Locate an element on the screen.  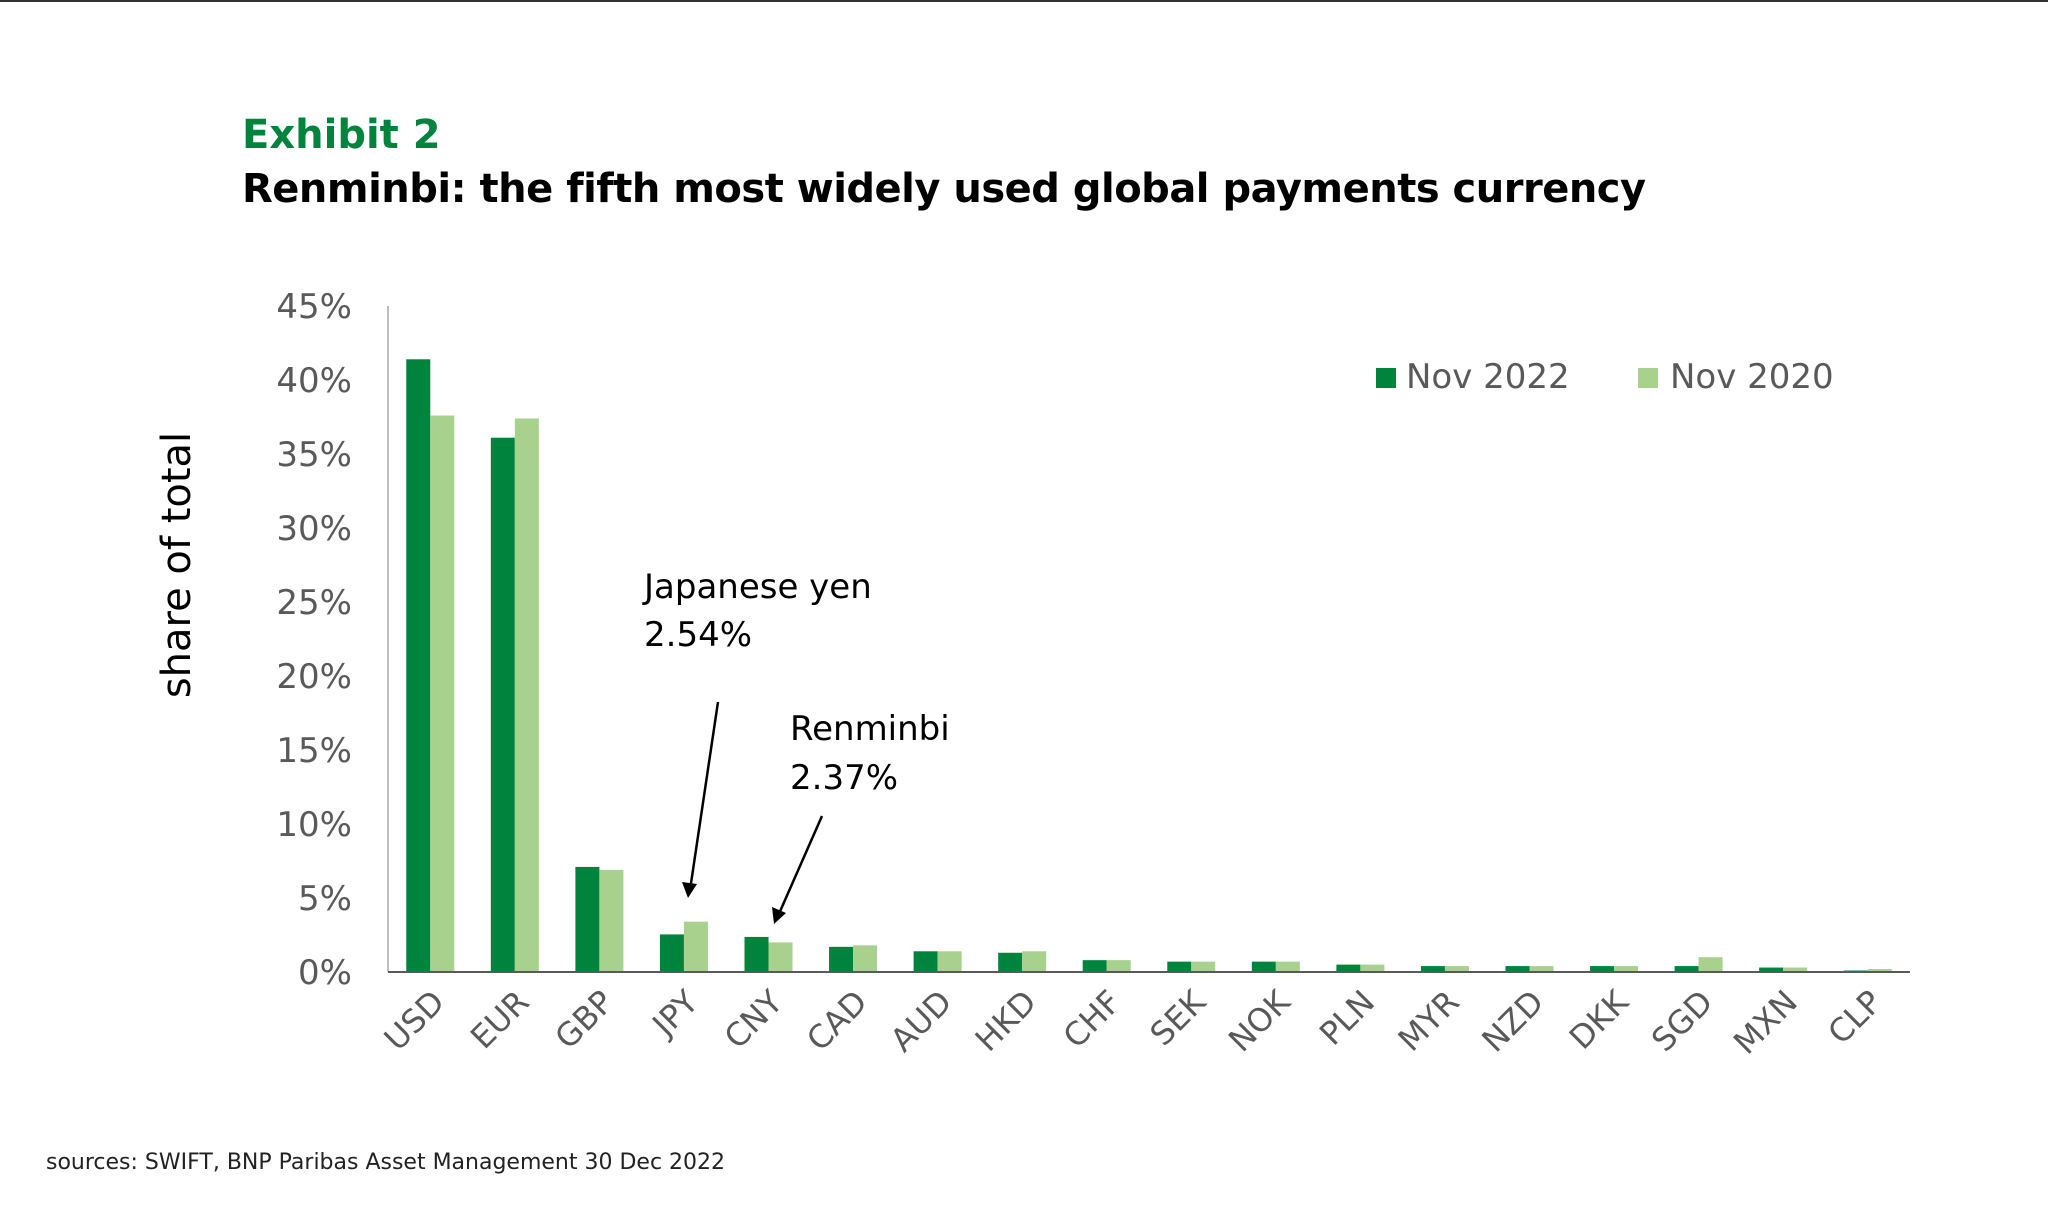
bar-cny-nov-2020 is located at coordinates (780, 957).